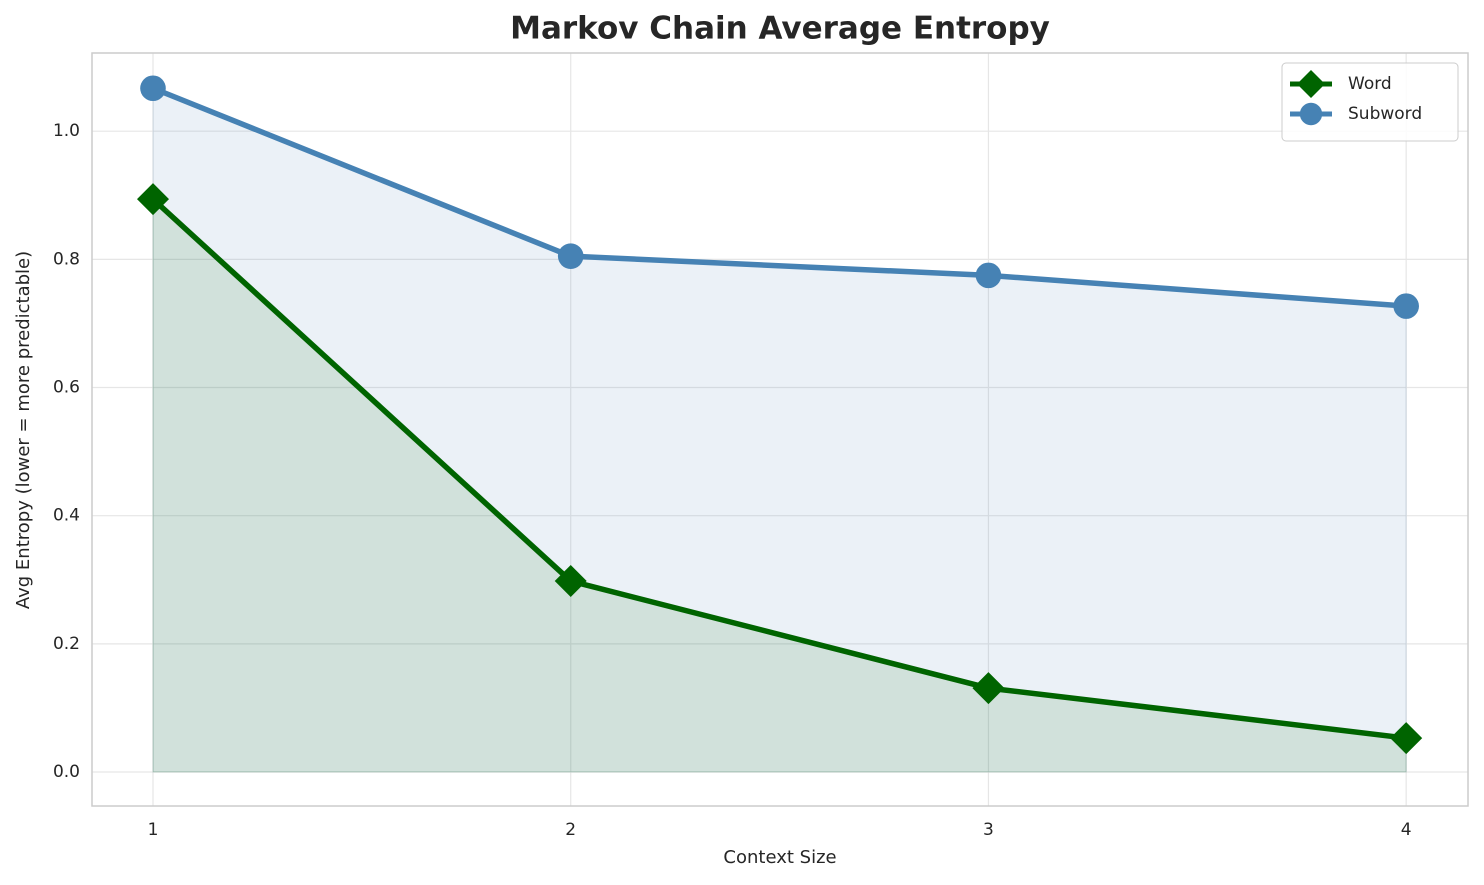  I want to click on legend-label: Subword, so click(1385, 114).